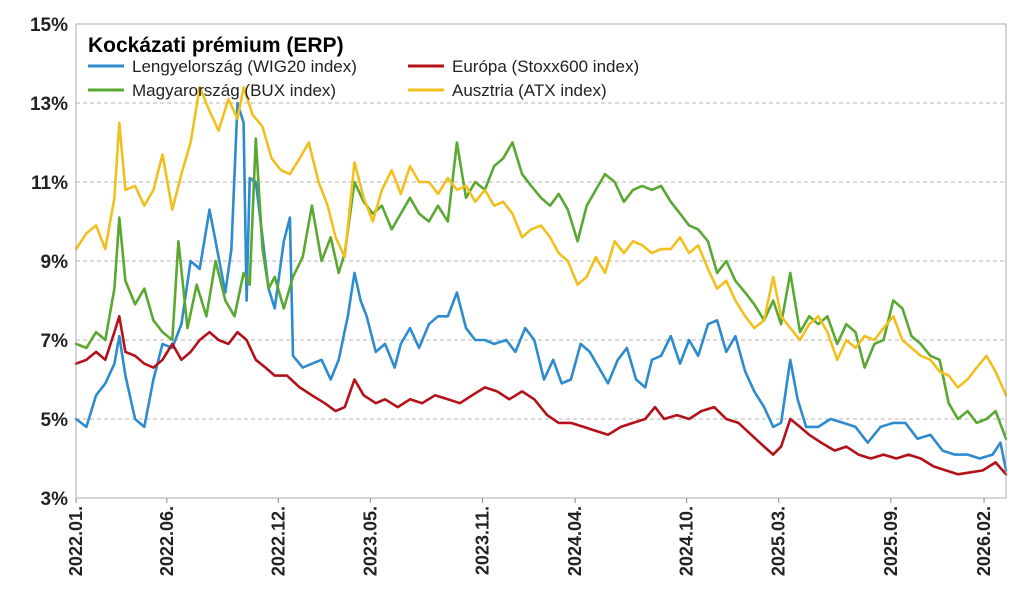 Image resolution: width=1029 pixels, height=606 pixels. Describe the element at coordinates (984, 541) in the screenshot. I see `x-tick-label: 2026.02.` at that location.